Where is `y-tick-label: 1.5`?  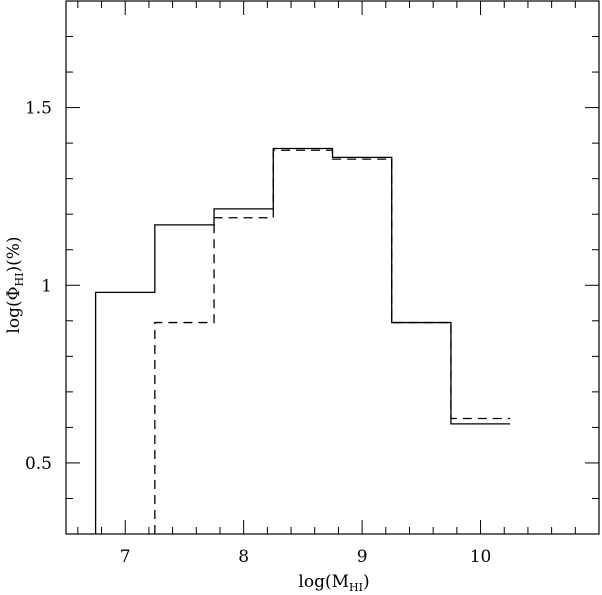 y-tick-label: 1.5 is located at coordinates (38, 109).